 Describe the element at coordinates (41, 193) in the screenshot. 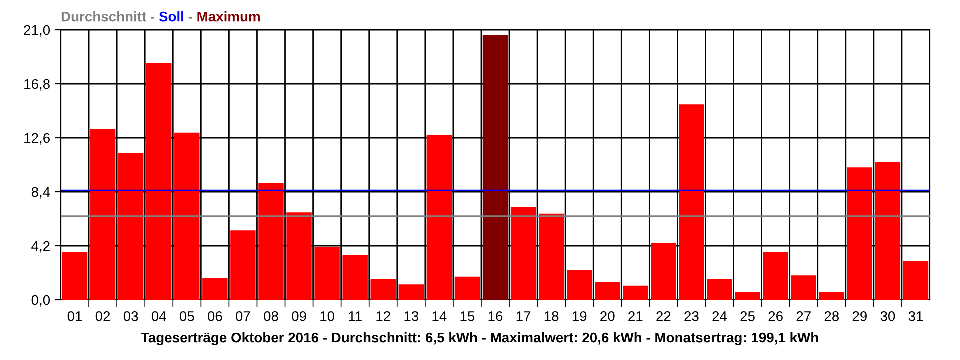

I see `y-tick-label: 8,4` at that location.